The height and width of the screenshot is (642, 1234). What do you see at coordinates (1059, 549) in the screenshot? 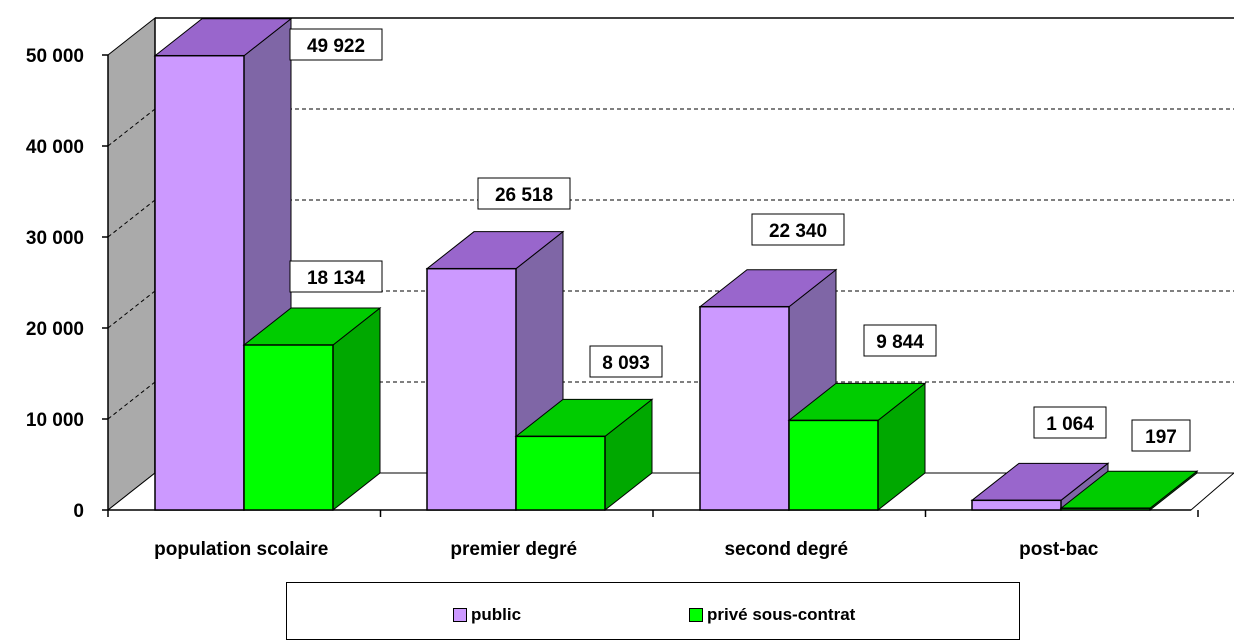
I see `category-label: post-bac` at bounding box center [1059, 549].